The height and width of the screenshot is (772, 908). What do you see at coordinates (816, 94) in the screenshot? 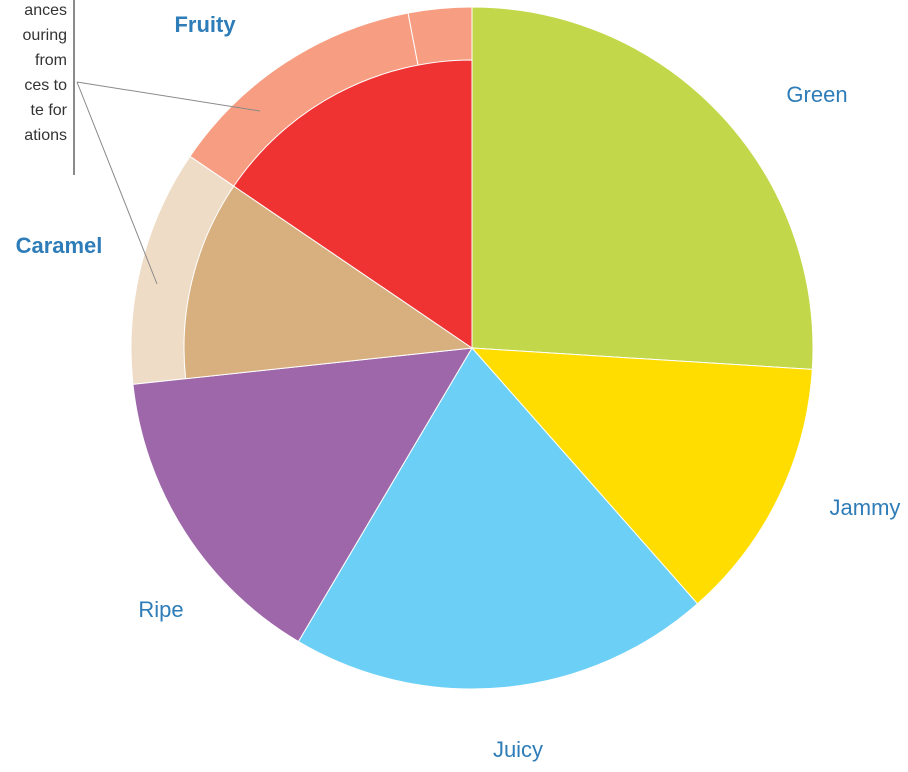
I see `label-green: Green` at bounding box center [816, 94].